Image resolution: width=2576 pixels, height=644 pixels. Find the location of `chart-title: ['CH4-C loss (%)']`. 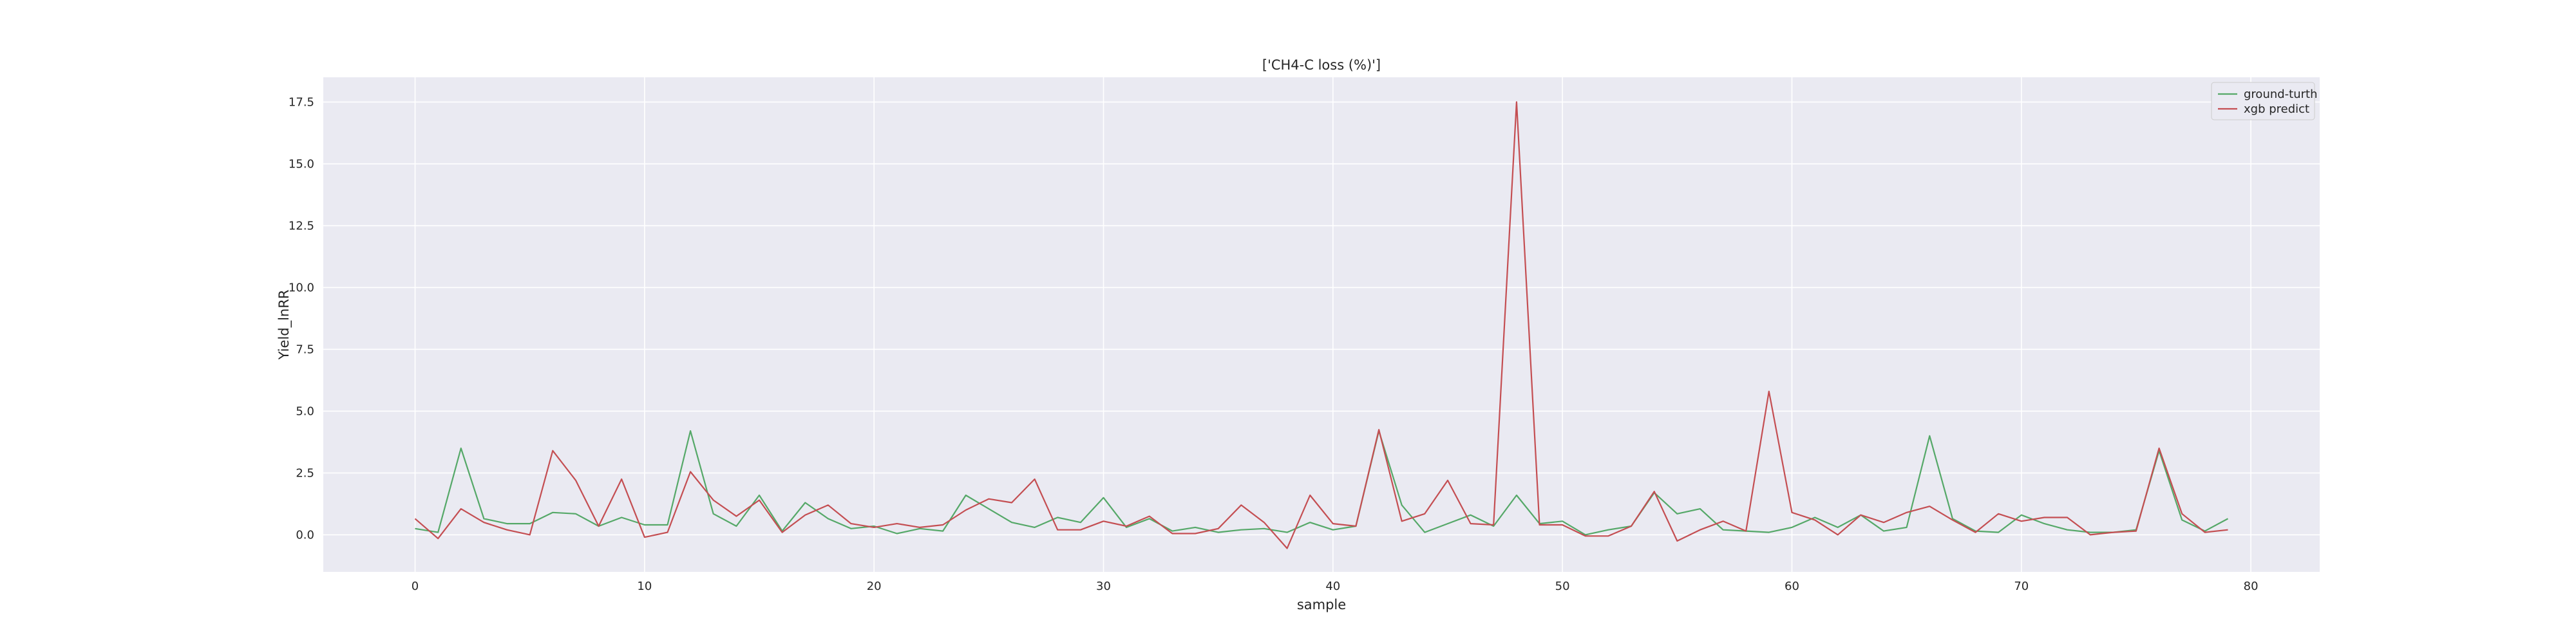

chart-title: ['CH4-C loss (%)'] is located at coordinates (1321, 65).